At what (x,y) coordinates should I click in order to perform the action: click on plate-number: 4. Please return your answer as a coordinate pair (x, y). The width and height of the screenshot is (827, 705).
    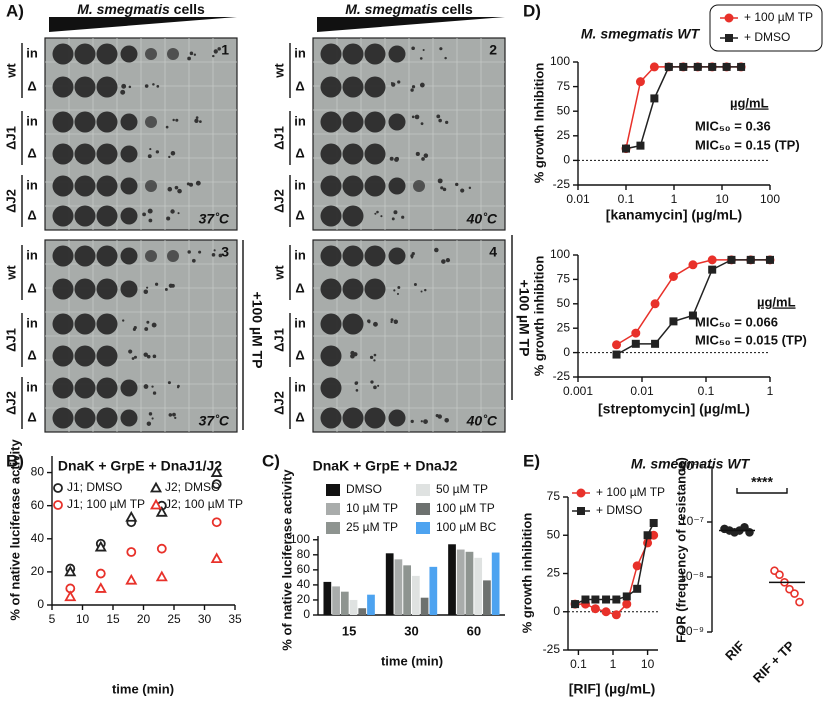
    Looking at the image, I should click on (493, 252).